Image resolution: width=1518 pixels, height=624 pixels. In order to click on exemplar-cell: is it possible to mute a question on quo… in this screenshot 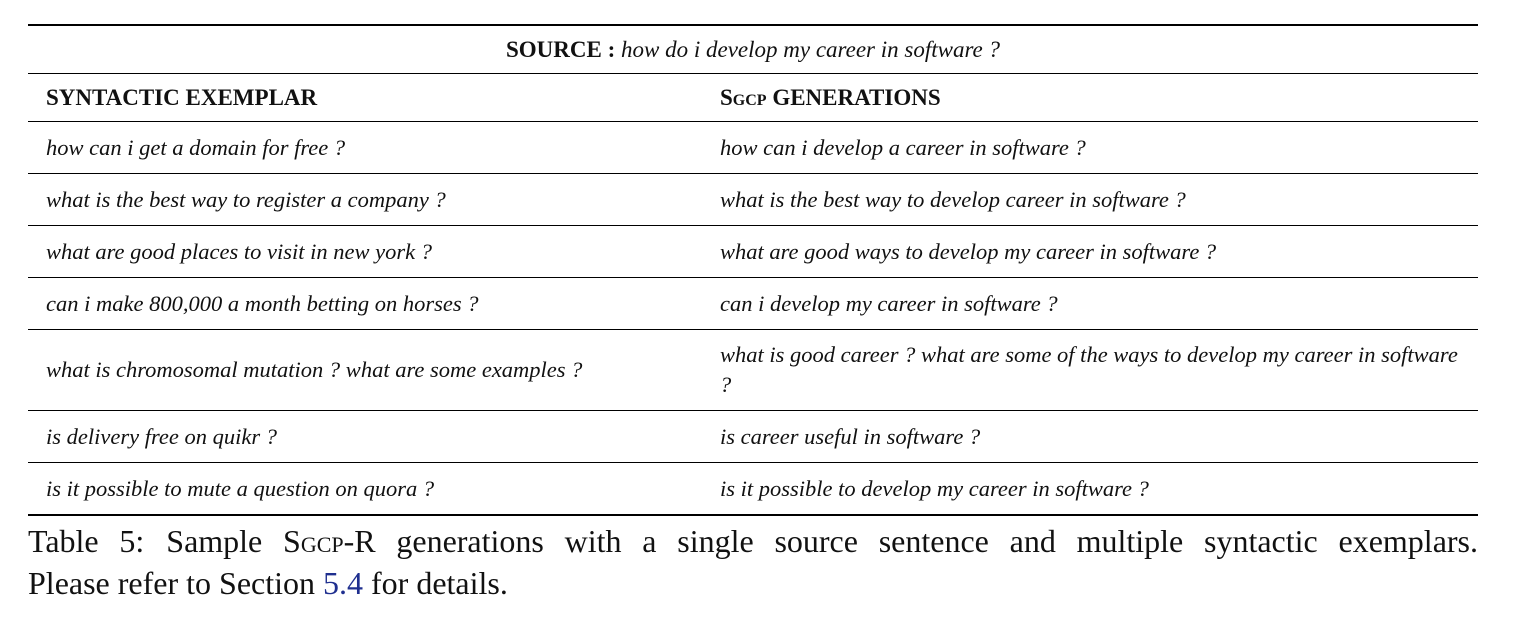, I will do `click(365, 489)`.